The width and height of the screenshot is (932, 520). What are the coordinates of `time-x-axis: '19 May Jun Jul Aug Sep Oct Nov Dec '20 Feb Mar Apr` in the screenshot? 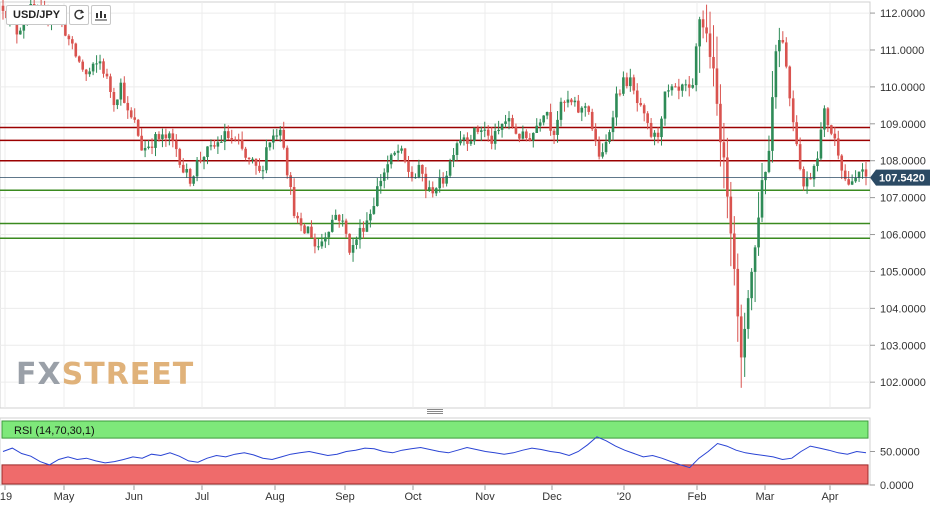 It's located at (435, 493).